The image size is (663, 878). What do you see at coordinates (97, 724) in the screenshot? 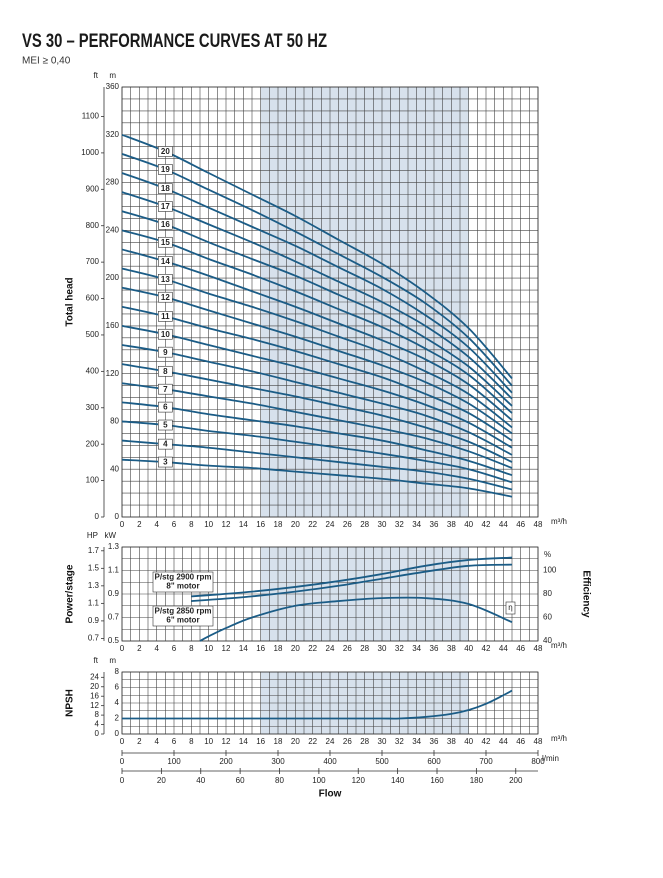
I see `secondary-tick-label: 4` at bounding box center [97, 724].